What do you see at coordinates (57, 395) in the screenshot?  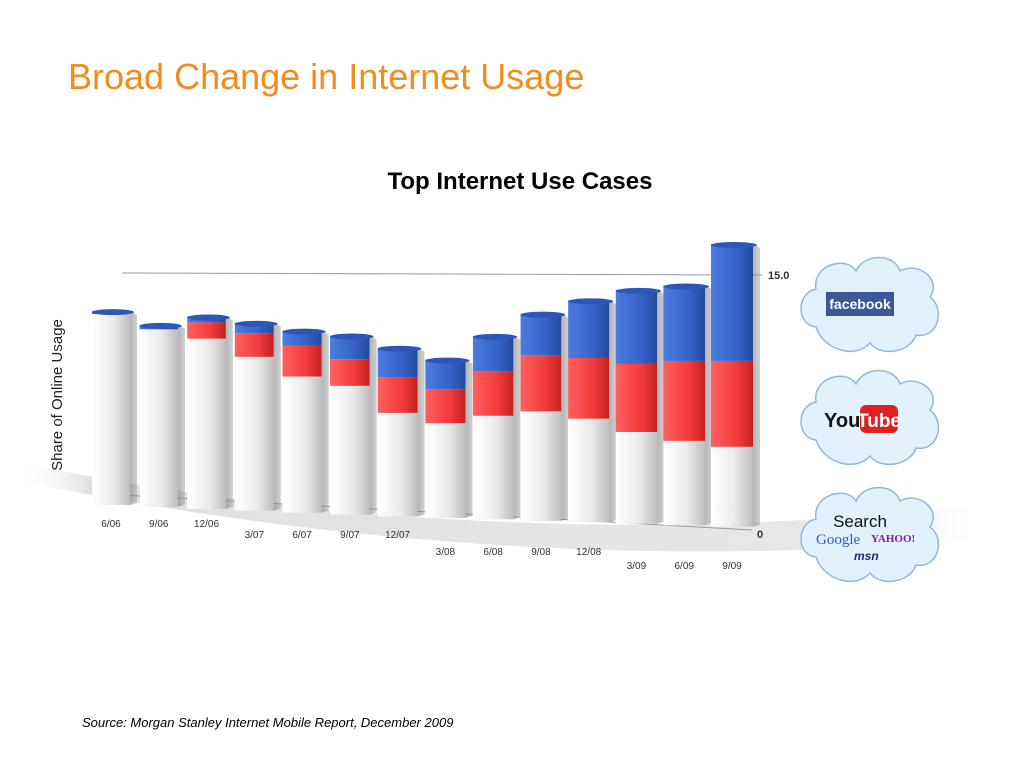 I see `y-axis-label: Share of Online Usage` at bounding box center [57, 395].